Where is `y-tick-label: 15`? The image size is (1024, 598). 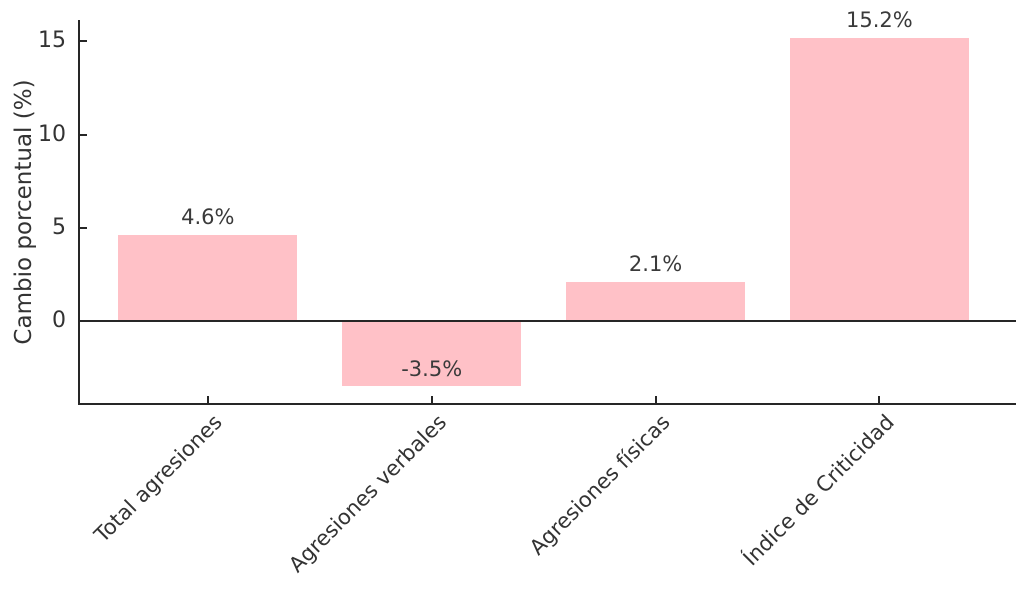
y-tick-label: 15 is located at coordinates (52, 41).